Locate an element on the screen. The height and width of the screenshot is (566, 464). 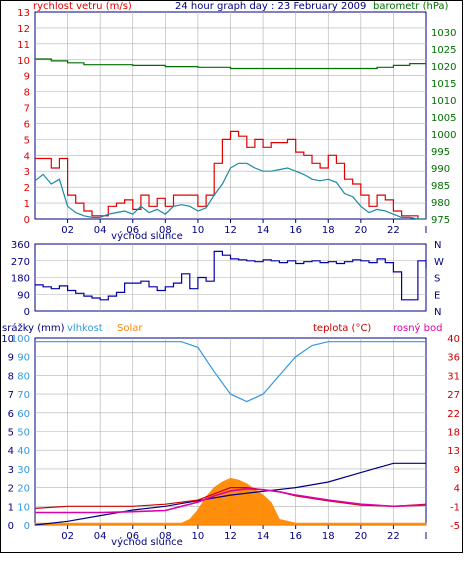
wind-speed-tick: 13 is located at coordinates (23, 13).